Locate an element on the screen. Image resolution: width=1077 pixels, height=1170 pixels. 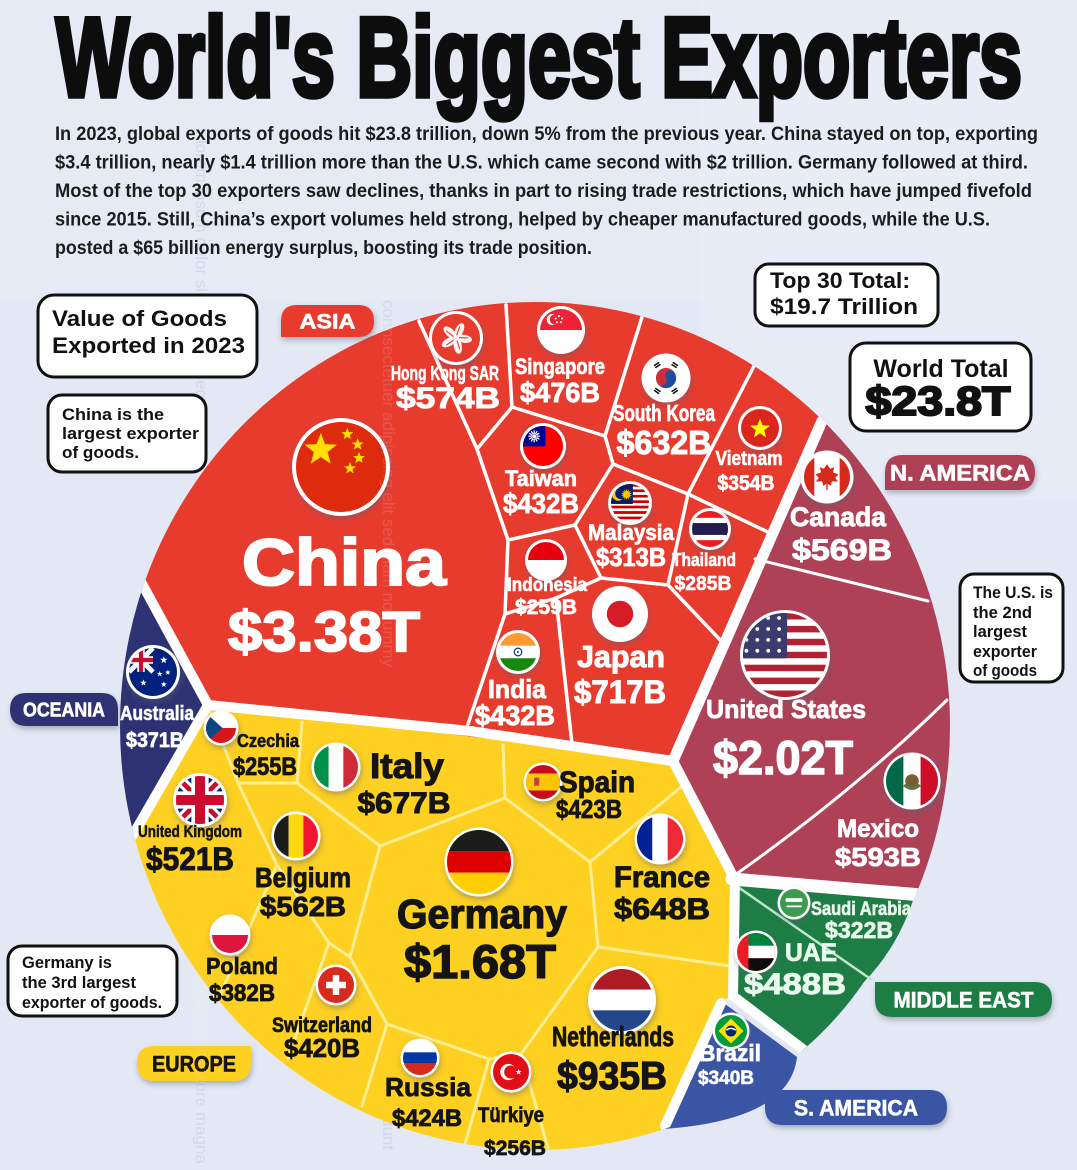
svg-text: $717B is located at coordinates (620, 692).